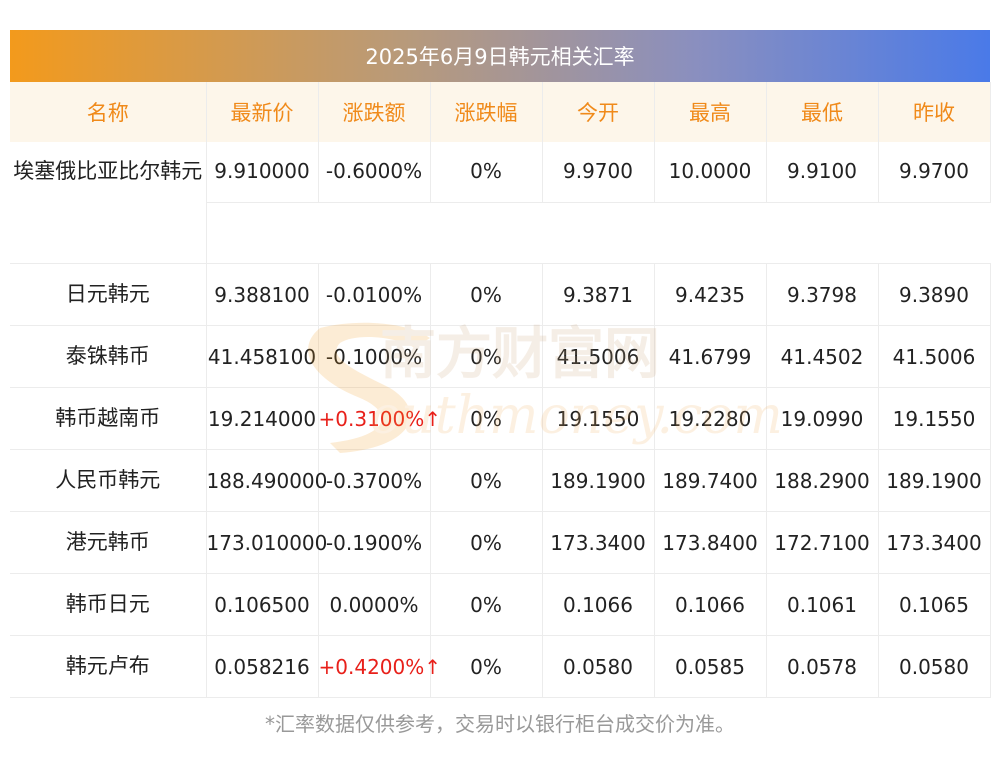  What do you see at coordinates (710, 542) in the screenshot?
I see `cell-high: 173.8400` at bounding box center [710, 542].